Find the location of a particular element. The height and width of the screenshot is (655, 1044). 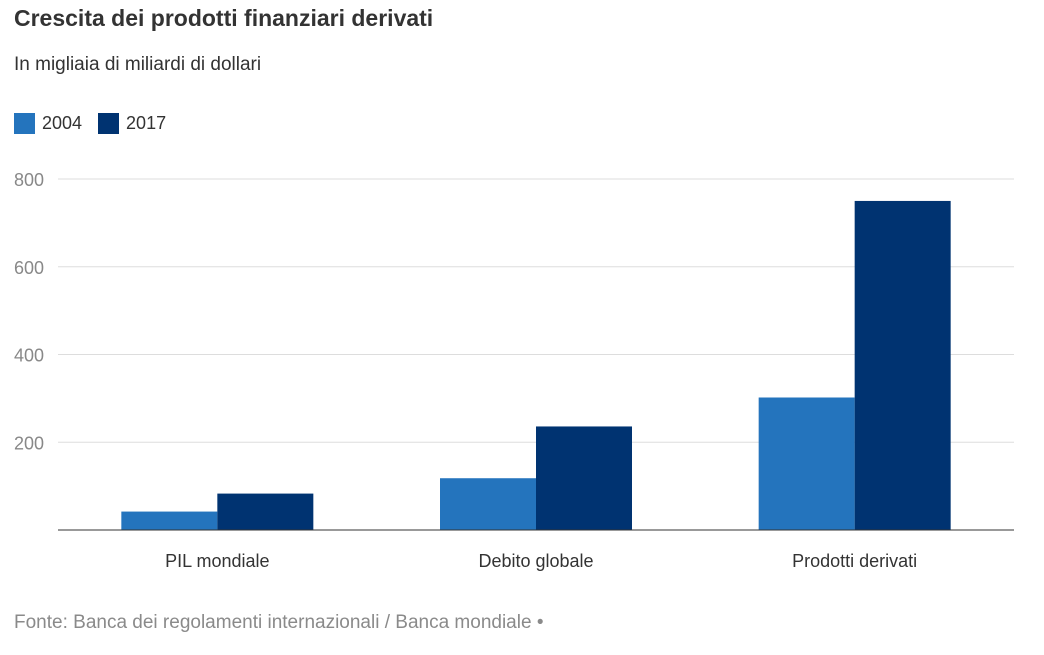

legend-item-2017: 2017 is located at coordinates (132, 123).